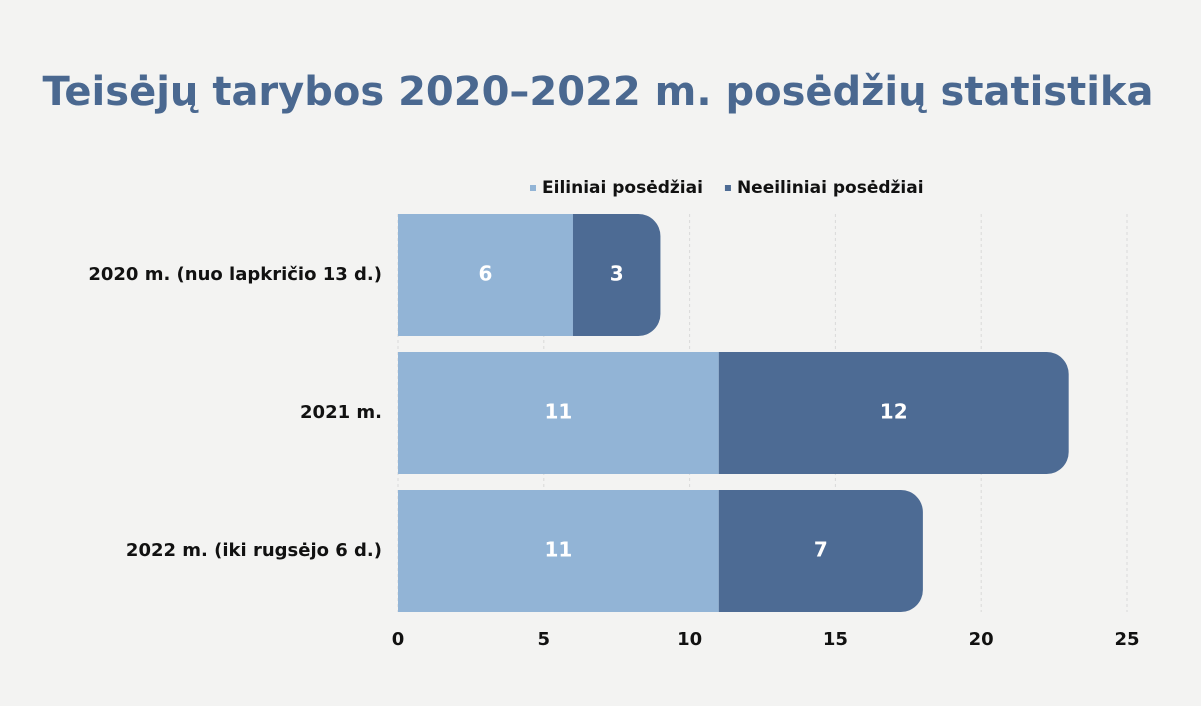 This screenshot has width=1201, height=706. What do you see at coordinates (622, 188) in the screenshot?
I see `legend-label: Eiliniai posėdžiai` at bounding box center [622, 188].